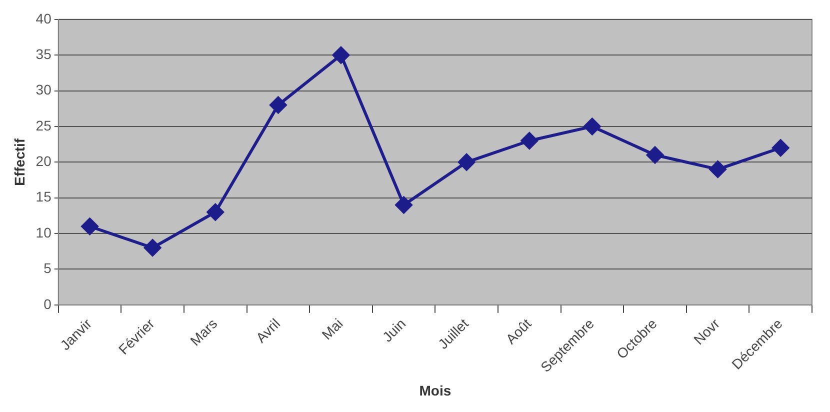 This screenshot has width=830, height=412. Describe the element at coordinates (48, 268) in the screenshot. I see `y-tick-label: 5` at that location.